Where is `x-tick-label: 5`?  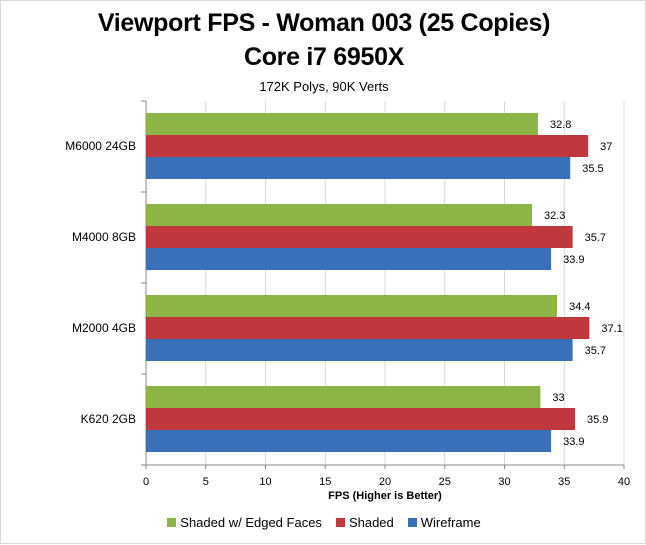 x-tick-label: 5 is located at coordinates (206, 482).